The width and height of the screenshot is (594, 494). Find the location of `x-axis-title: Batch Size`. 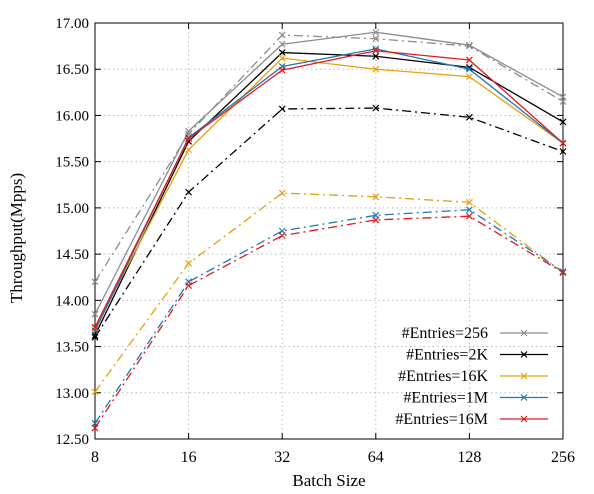

x-axis-title: Batch Size is located at coordinates (328, 480).